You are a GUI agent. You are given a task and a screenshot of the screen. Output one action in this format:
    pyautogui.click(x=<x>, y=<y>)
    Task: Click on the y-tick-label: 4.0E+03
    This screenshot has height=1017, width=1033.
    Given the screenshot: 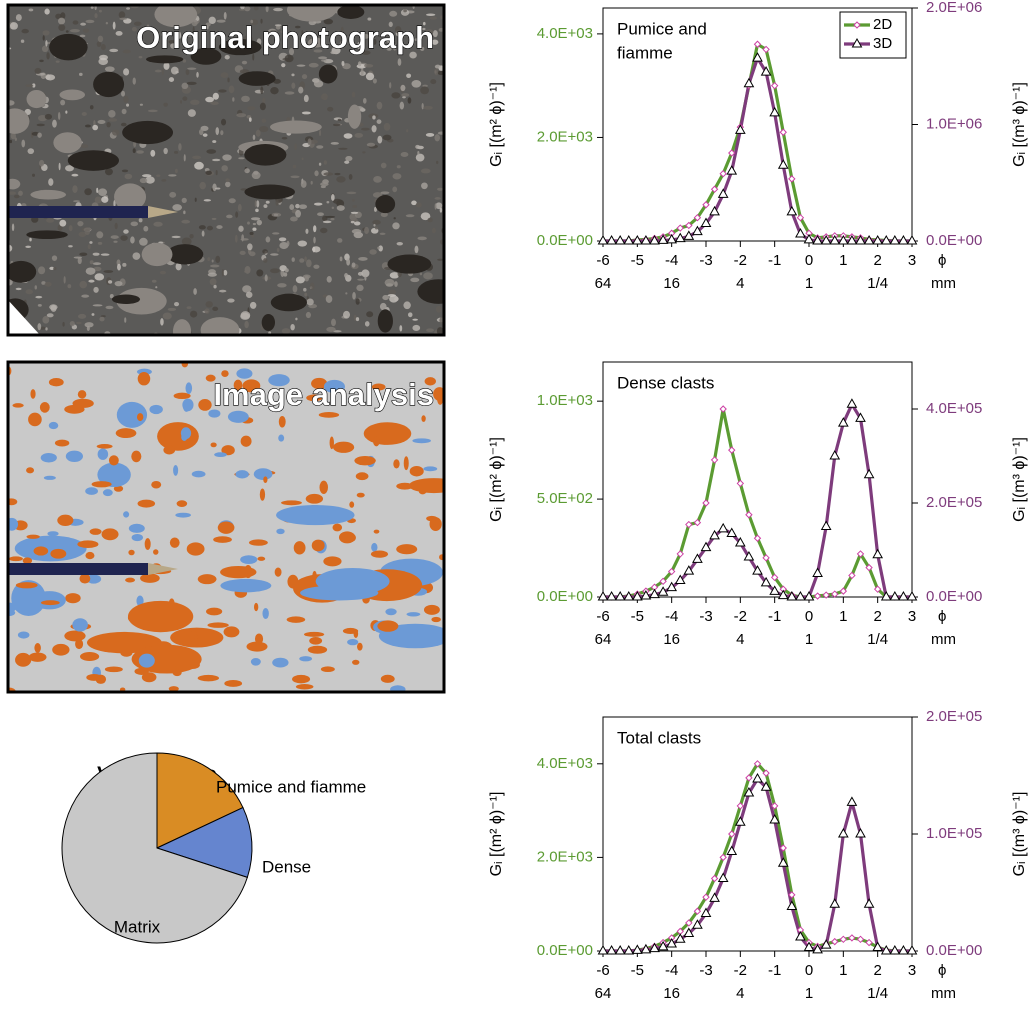 What is the action you would take?
    pyautogui.click(x=565, y=763)
    